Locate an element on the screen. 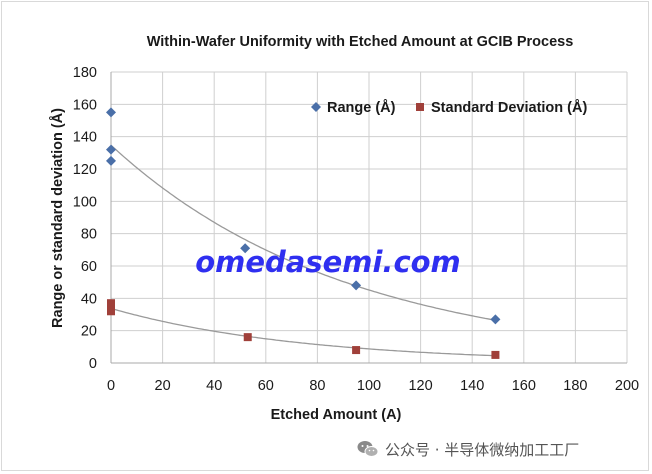  y-tick-label: 80 is located at coordinates (89, 235).